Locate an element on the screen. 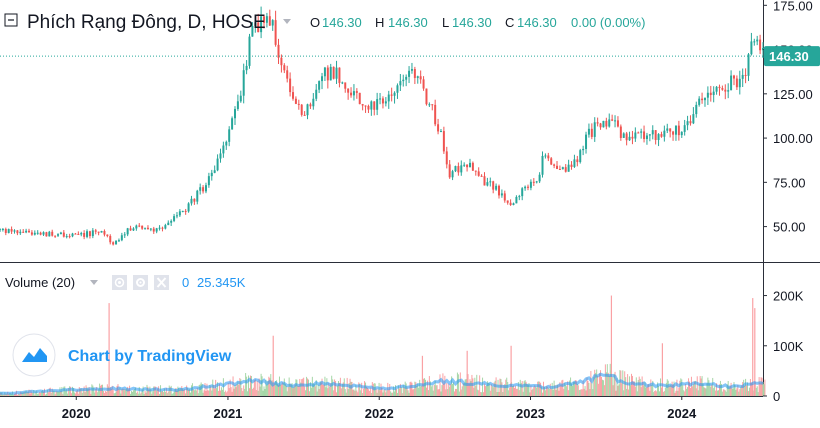 The width and height of the screenshot is (820, 428). gear-icon is located at coordinates (140, 282).